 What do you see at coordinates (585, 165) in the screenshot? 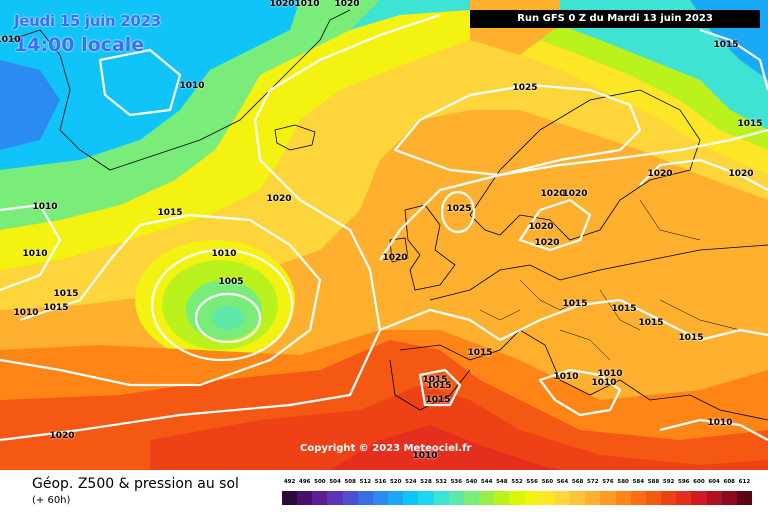
I see `scandinavia-coast` at bounding box center [585, 165].